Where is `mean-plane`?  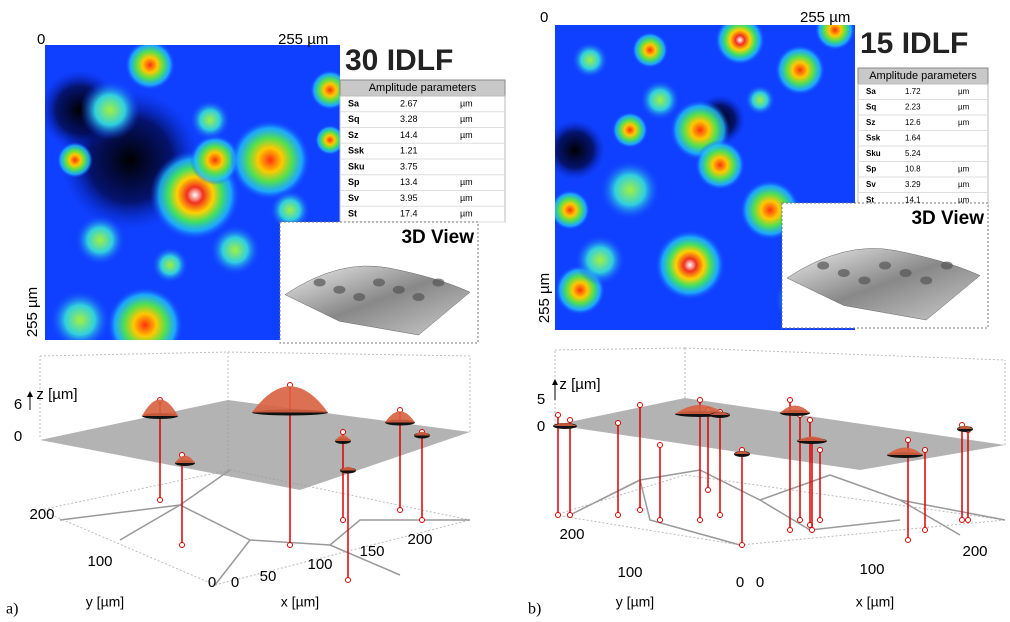 mean-plane is located at coordinates (255, 445).